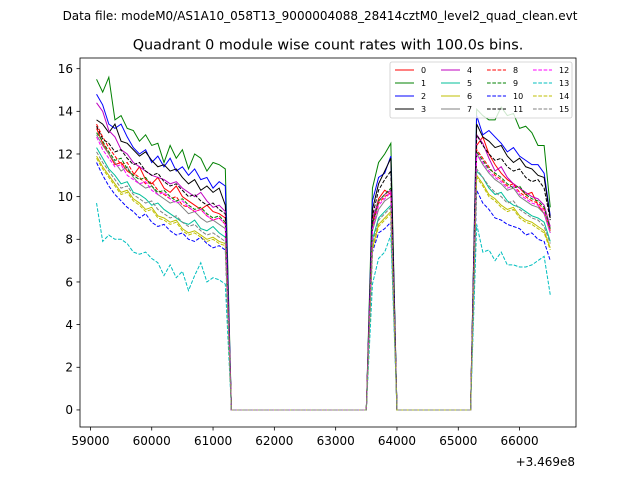 The image size is (640, 480). I want to click on legend-label: 10, so click(518, 96).